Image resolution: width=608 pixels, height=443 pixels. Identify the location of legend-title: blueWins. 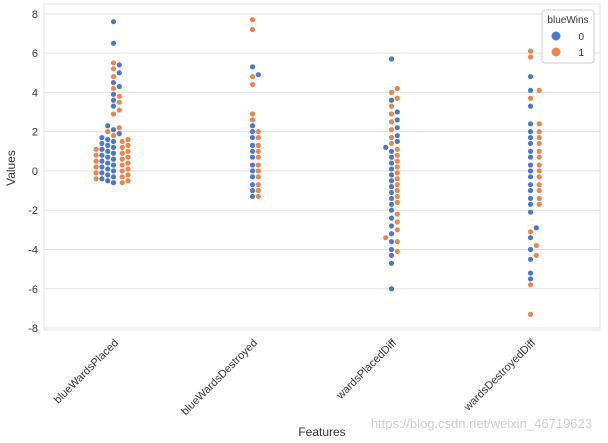
(567, 20).